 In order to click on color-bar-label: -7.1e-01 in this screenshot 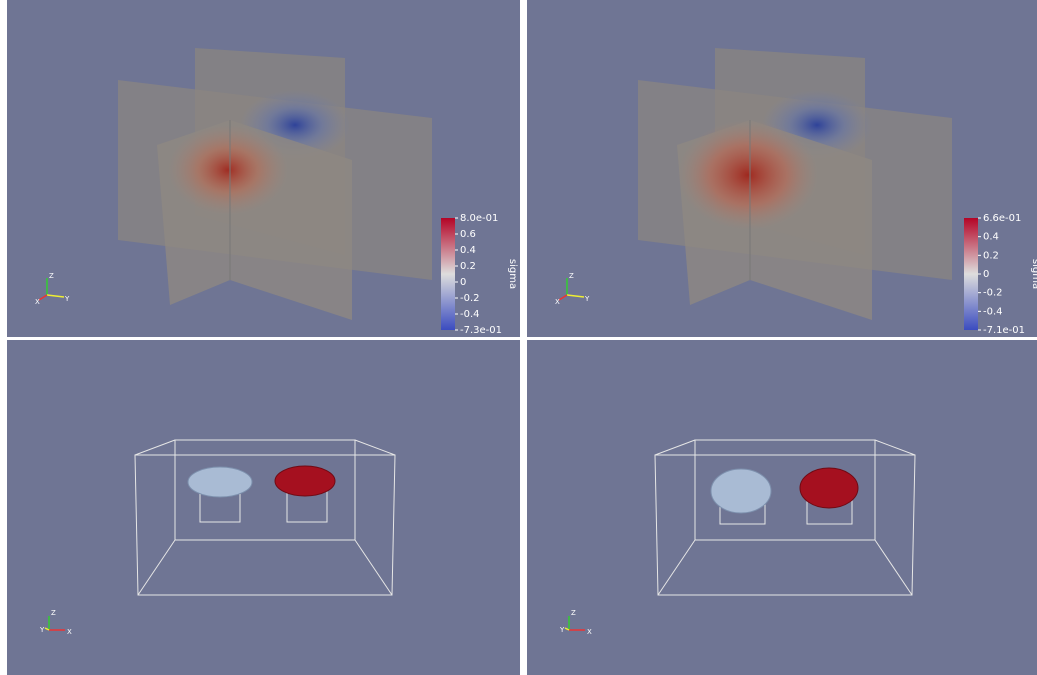, I will do `click(1004, 330)`.